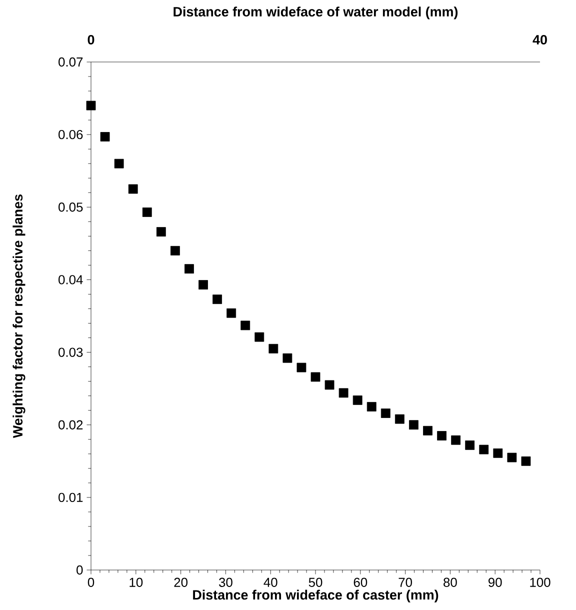  What do you see at coordinates (225, 582) in the screenshot?
I see `x-tick-label: 30` at bounding box center [225, 582].